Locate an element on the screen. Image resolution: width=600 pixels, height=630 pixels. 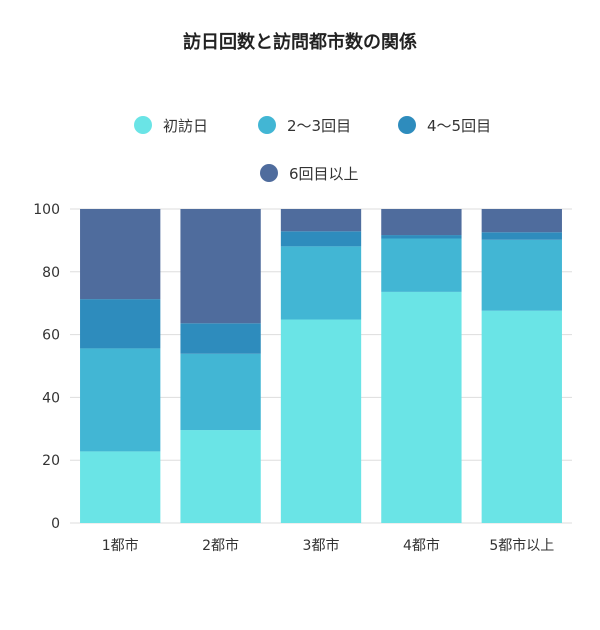
x-tick-label: 2都市 is located at coordinates (220, 545).